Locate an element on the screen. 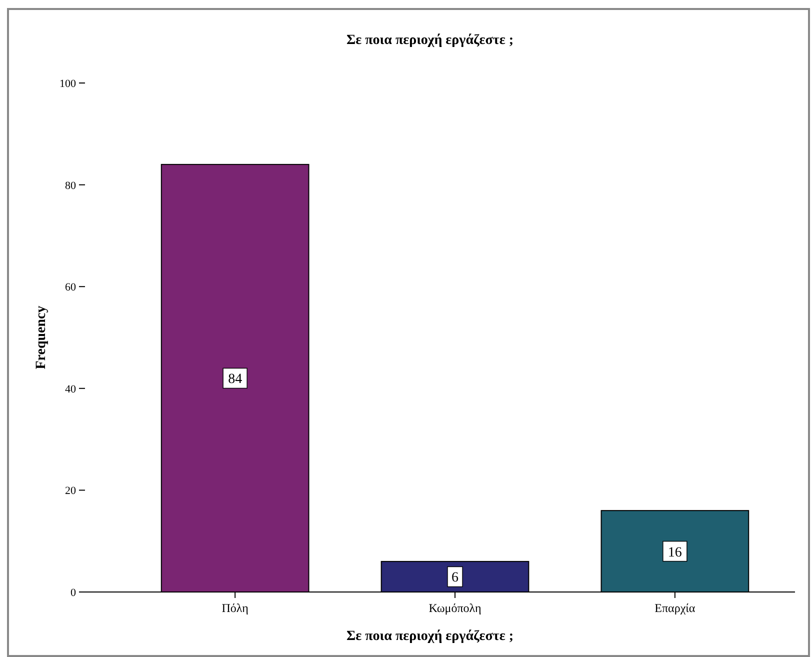 This screenshot has height=657, width=811. y-tick-label: 60 is located at coordinates (70, 288).